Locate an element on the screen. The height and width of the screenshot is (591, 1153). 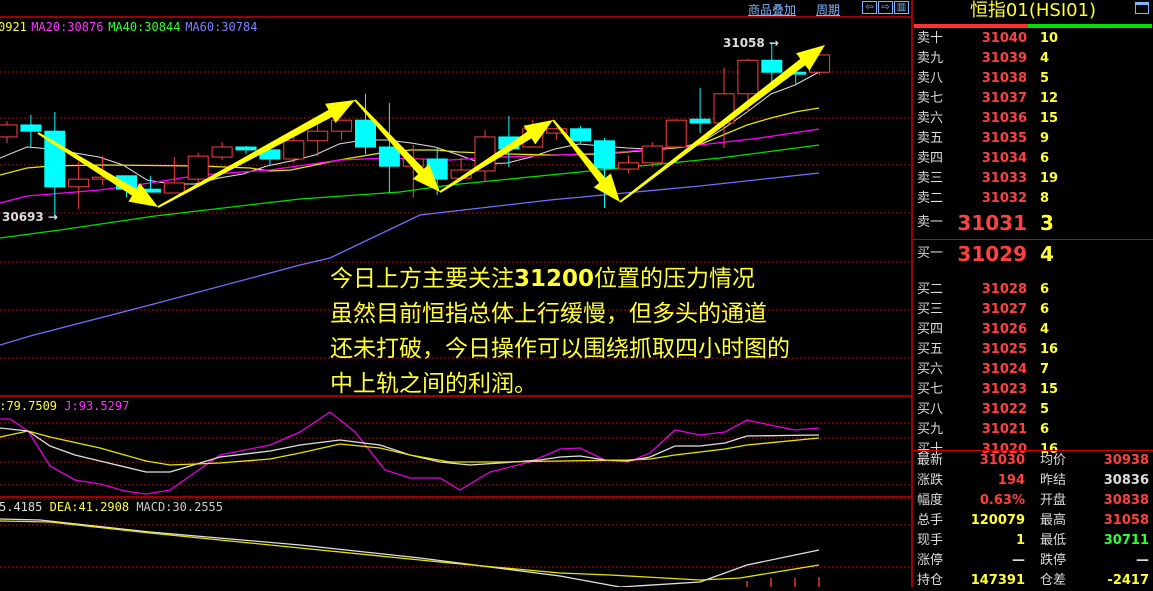
stat-value: 30838 is located at coordinates (1126, 500).